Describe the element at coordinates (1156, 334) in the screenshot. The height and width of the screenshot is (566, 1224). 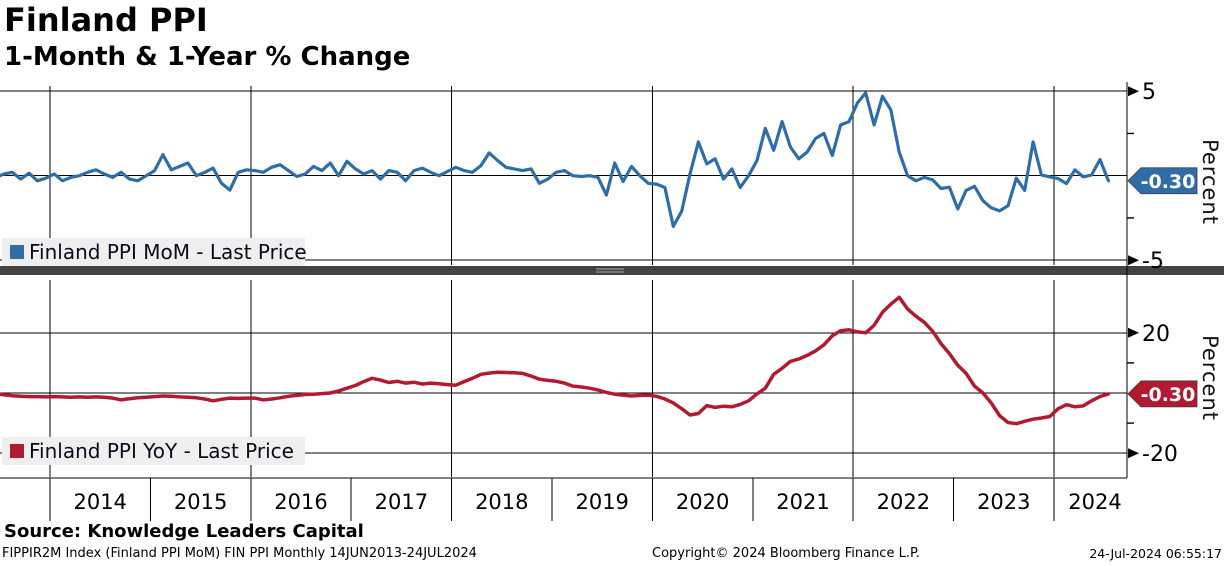
I see `y-axis-tick-label: 20` at that location.